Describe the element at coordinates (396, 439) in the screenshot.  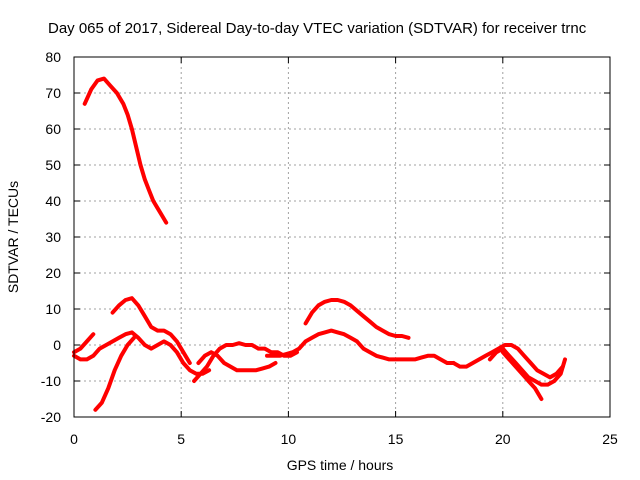
I see `x-tick-label: 15` at that location.